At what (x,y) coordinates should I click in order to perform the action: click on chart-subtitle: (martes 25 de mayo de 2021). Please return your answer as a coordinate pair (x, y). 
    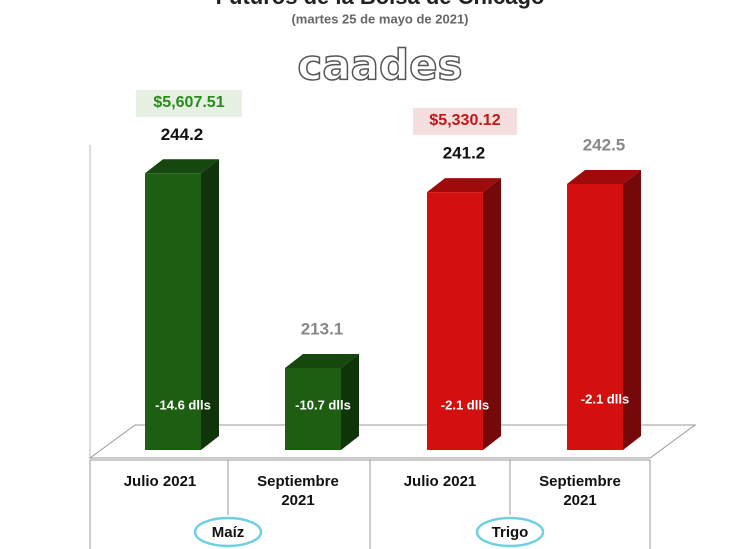
    Looking at the image, I should click on (379, 18).